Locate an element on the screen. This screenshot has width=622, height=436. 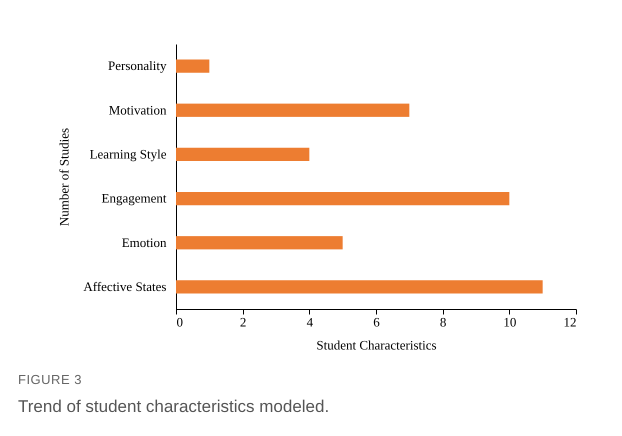
y-tick-label: Learning Style is located at coordinates (128, 154).